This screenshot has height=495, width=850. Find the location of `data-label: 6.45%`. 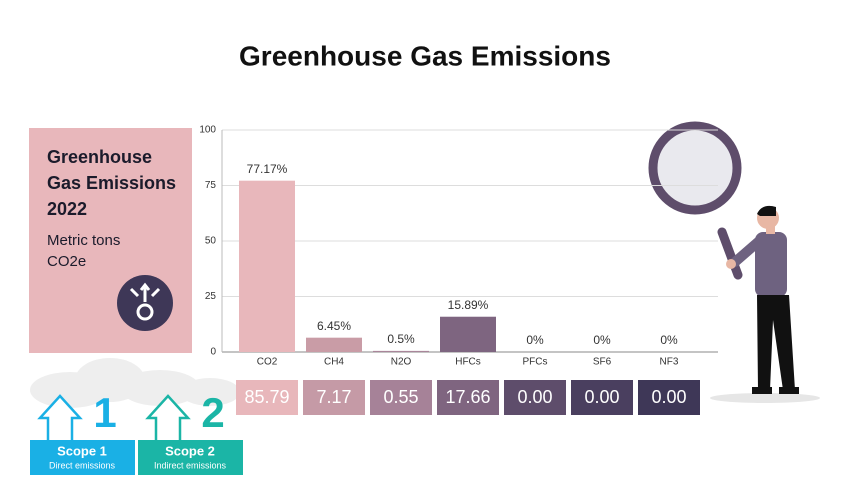

data-label: 6.45% is located at coordinates (334, 326).